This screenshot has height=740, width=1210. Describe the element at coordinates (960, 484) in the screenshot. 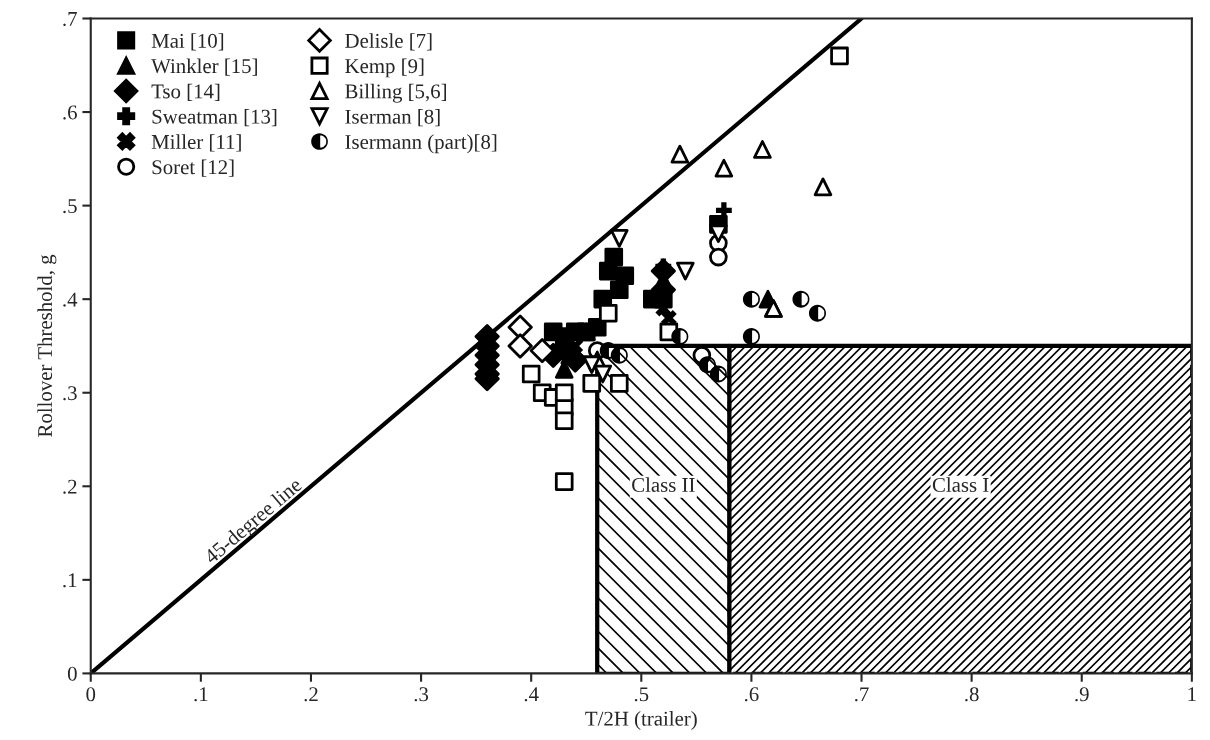

I see `series-label: Class I` at that location.